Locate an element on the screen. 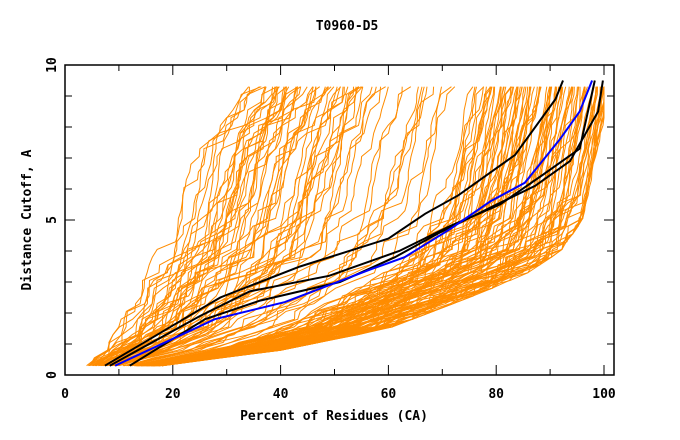 The height and width of the screenshot is (440, 680). x-tick-label: 40 is located at coordinates (281, 394).